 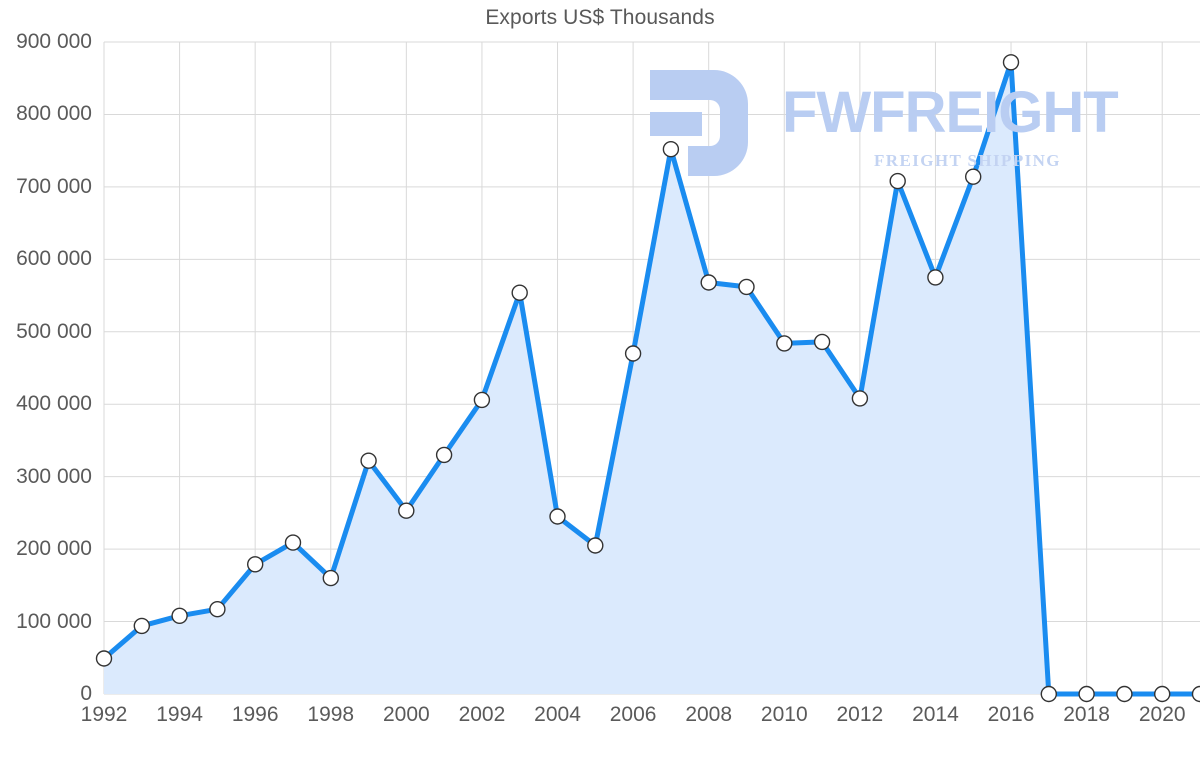 What do you see at coordinates (54, 549) in the screenshot?
I see `y-axis-tick-label: 200 000` at bounding box center [54, 549].